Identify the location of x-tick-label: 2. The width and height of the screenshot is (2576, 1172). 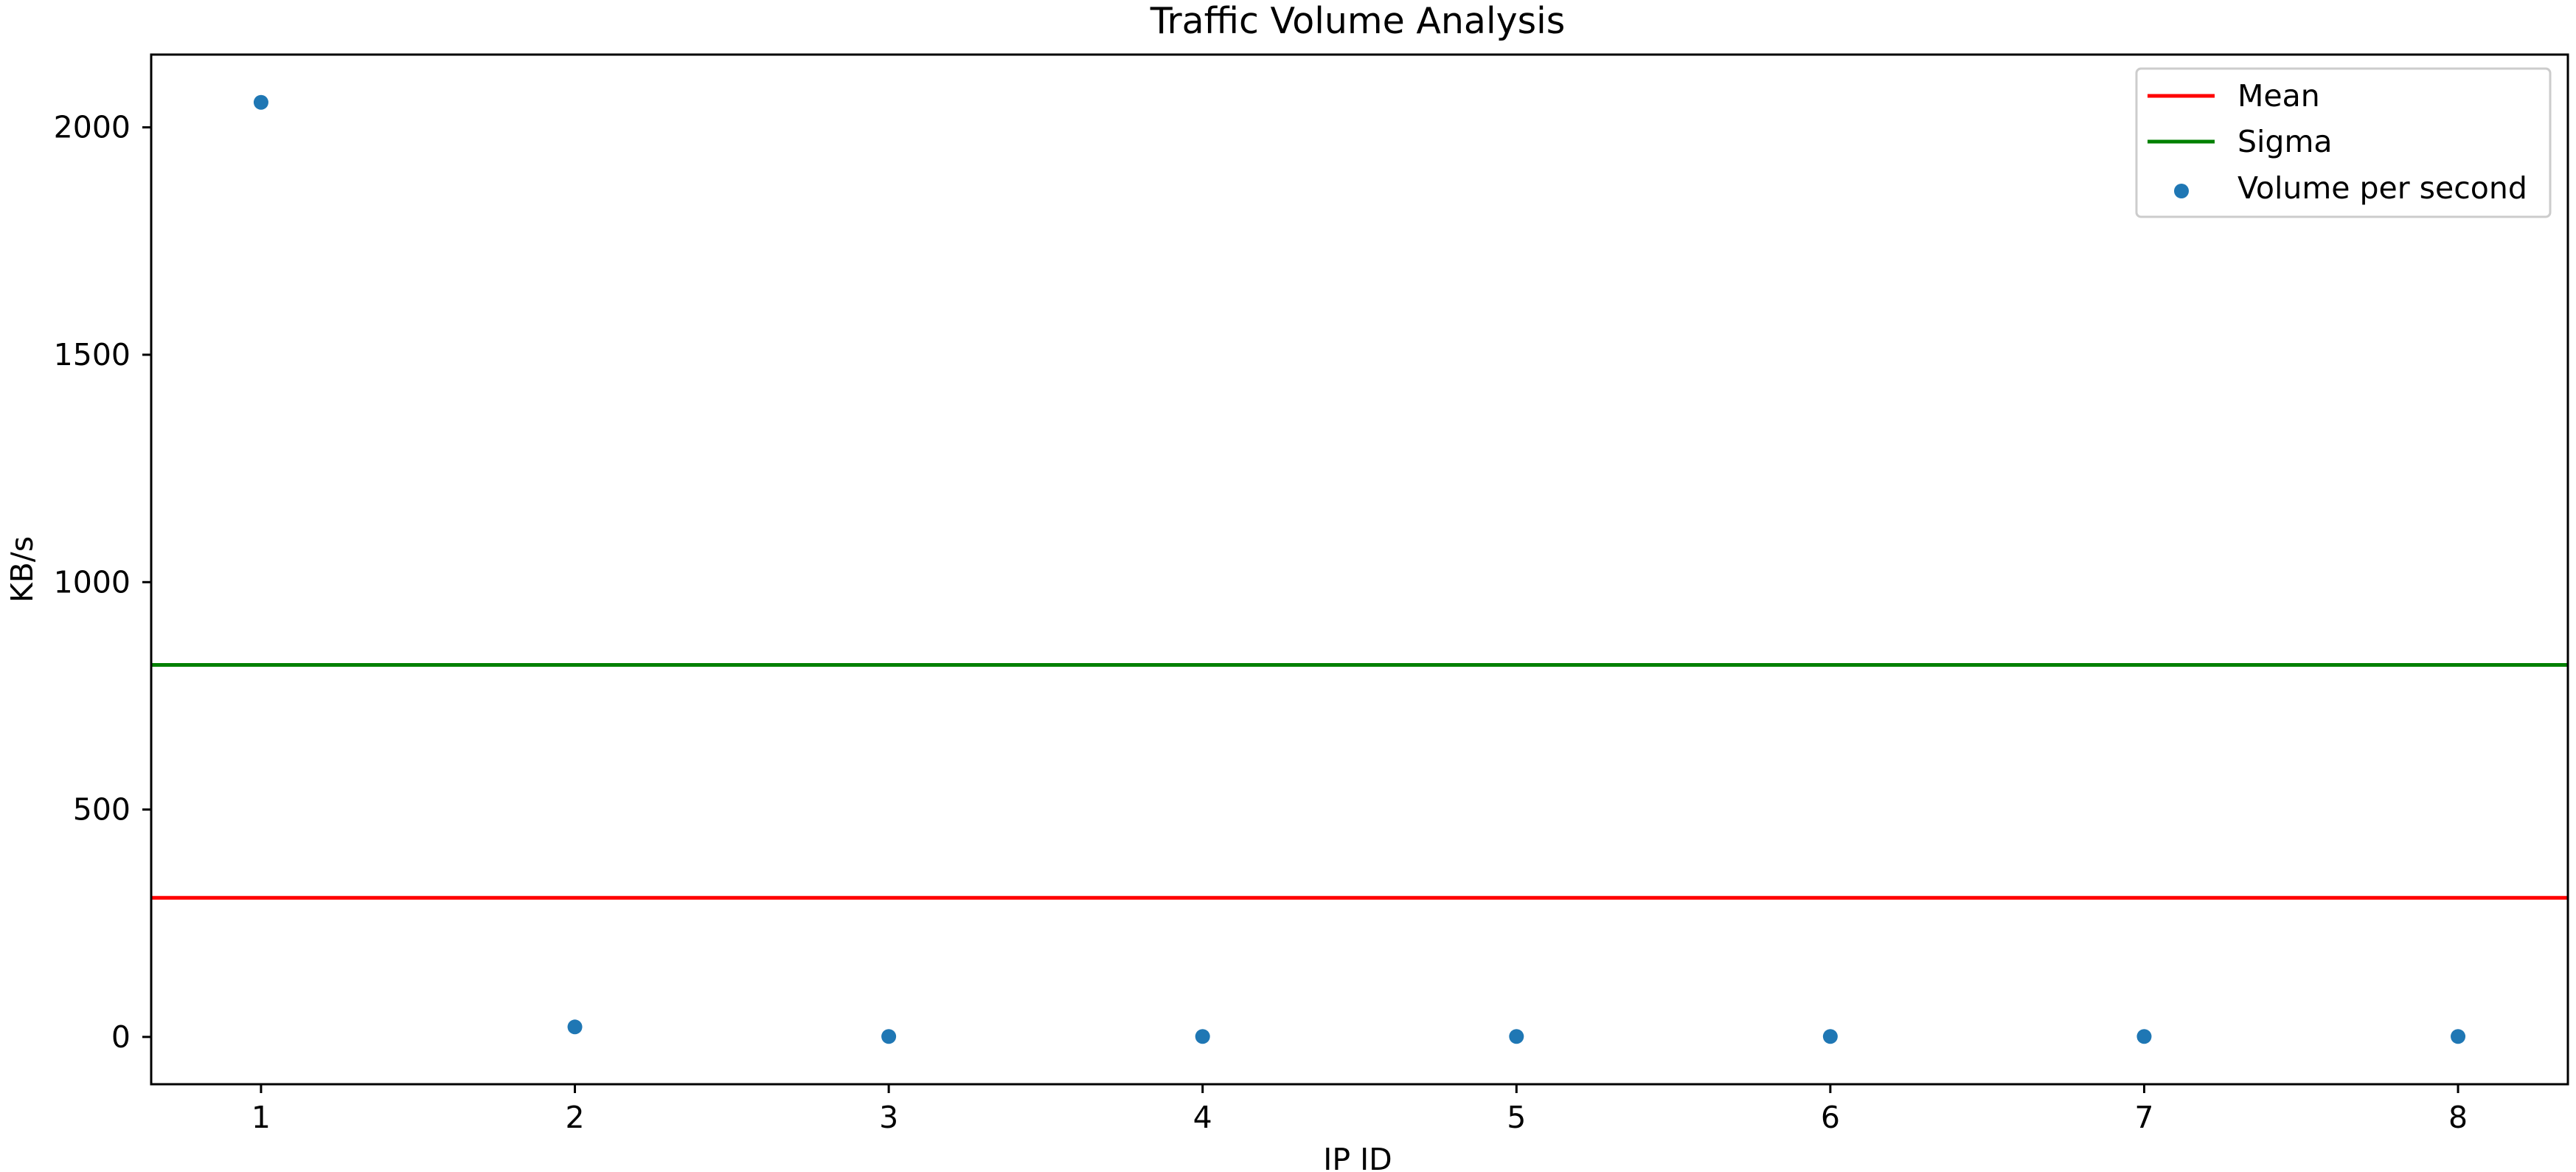
(574, 1117).